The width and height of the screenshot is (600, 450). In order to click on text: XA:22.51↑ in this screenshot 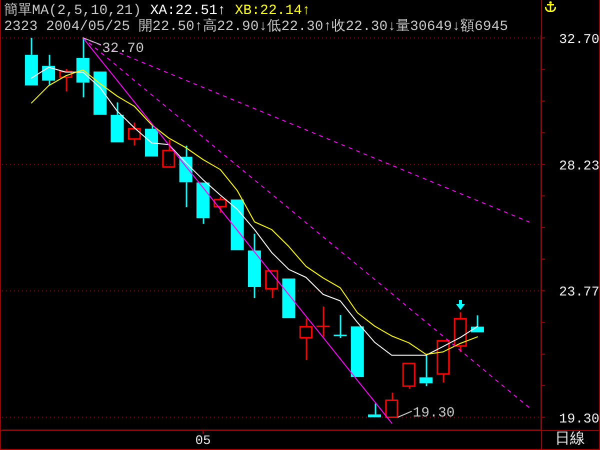, I will do `click(188, 11)`.